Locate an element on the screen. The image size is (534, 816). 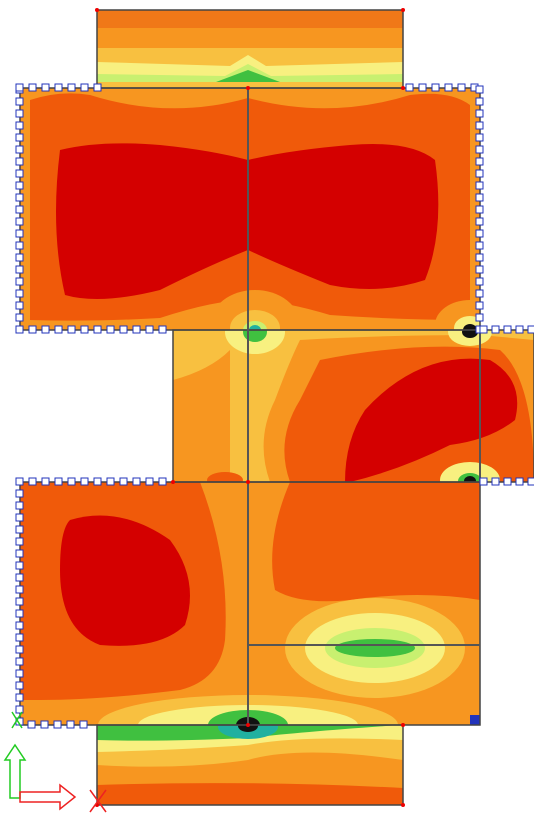
middle-plate is located at coordinates (353, 406).